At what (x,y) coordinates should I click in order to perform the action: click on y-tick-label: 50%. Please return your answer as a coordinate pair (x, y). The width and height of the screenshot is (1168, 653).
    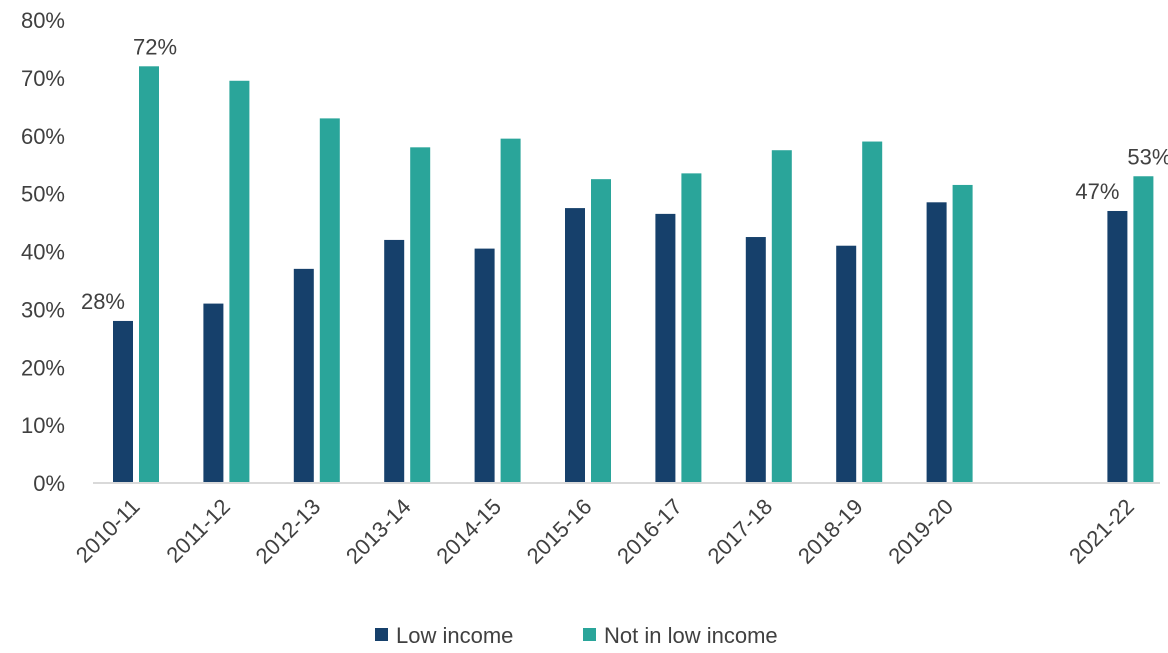
    Looking at the image, I should click on (43, 194).